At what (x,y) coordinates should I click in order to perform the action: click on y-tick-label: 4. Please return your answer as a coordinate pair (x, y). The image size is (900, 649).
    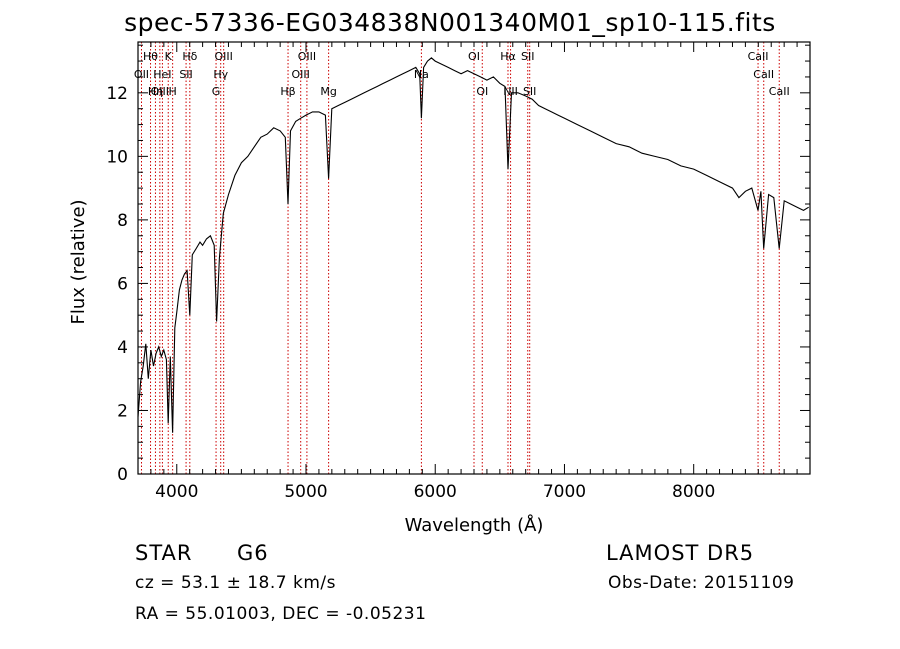
    Looking at the image, I should click on (122, 348).